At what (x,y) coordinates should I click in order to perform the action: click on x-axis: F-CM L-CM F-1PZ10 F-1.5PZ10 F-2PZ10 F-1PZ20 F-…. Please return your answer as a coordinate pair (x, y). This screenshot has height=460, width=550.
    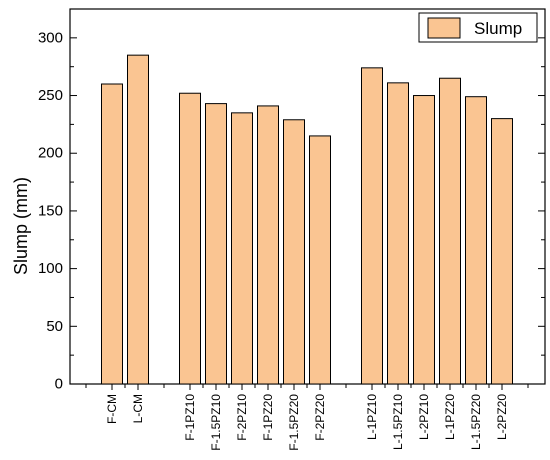
    Looking at the image, I should click on (307, 417).